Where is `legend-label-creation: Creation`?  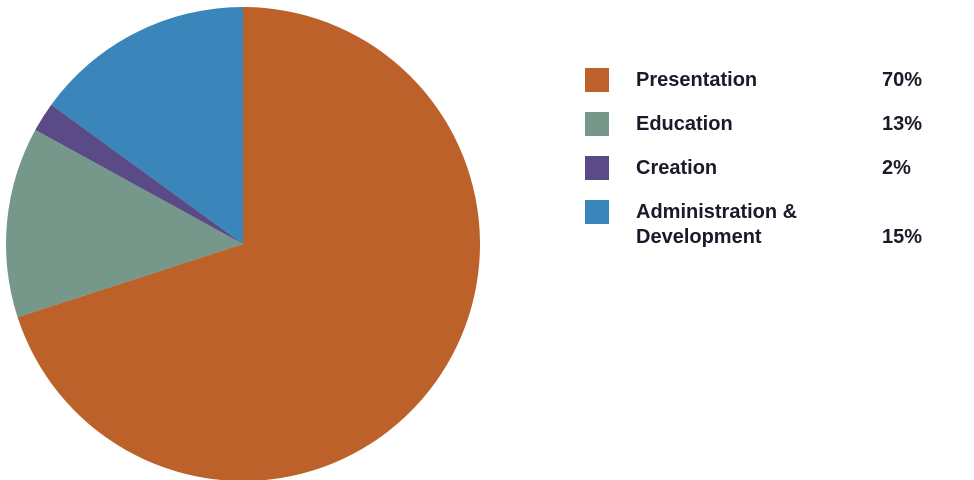
legend-label-creation: Creation is located at coordinates (677, 168).